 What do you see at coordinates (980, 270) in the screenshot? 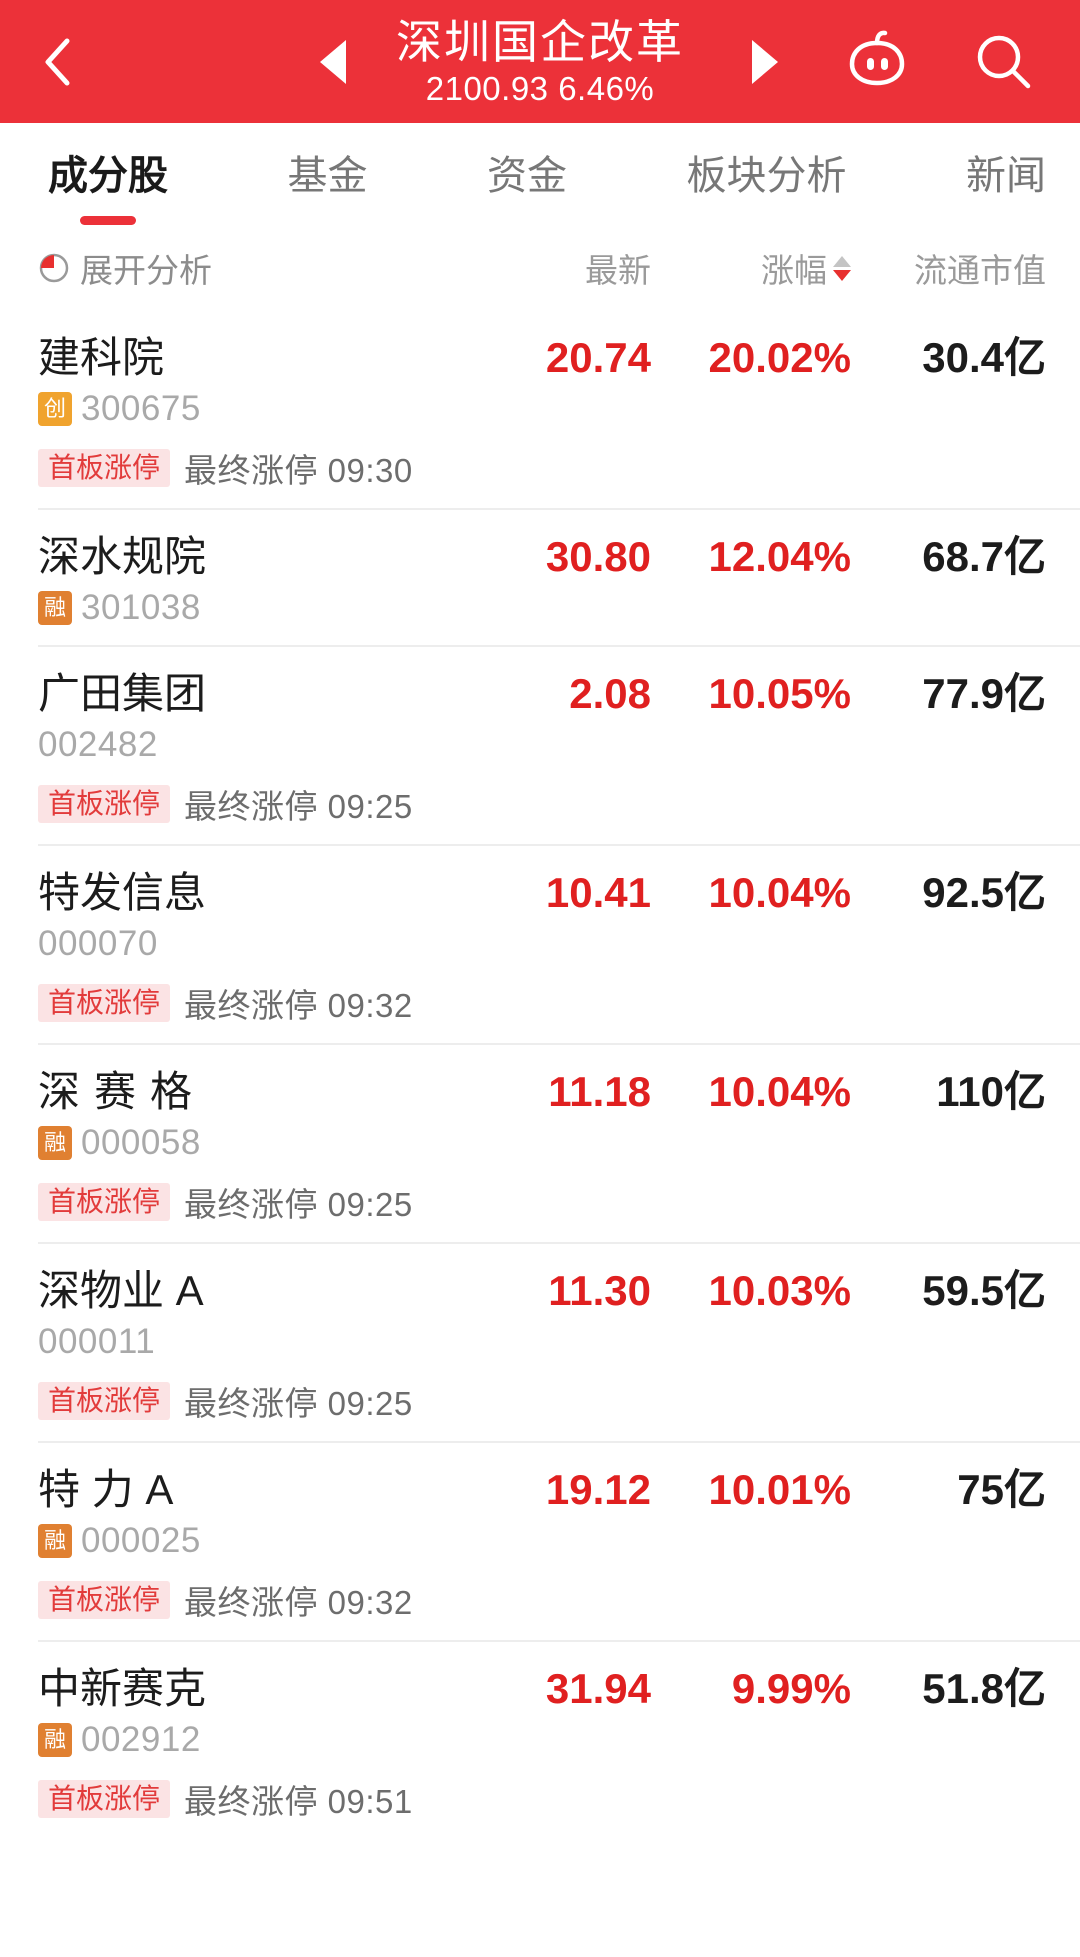
I see `column-header-market-cap-label: 流通市值` at bounding box center [980, 270].